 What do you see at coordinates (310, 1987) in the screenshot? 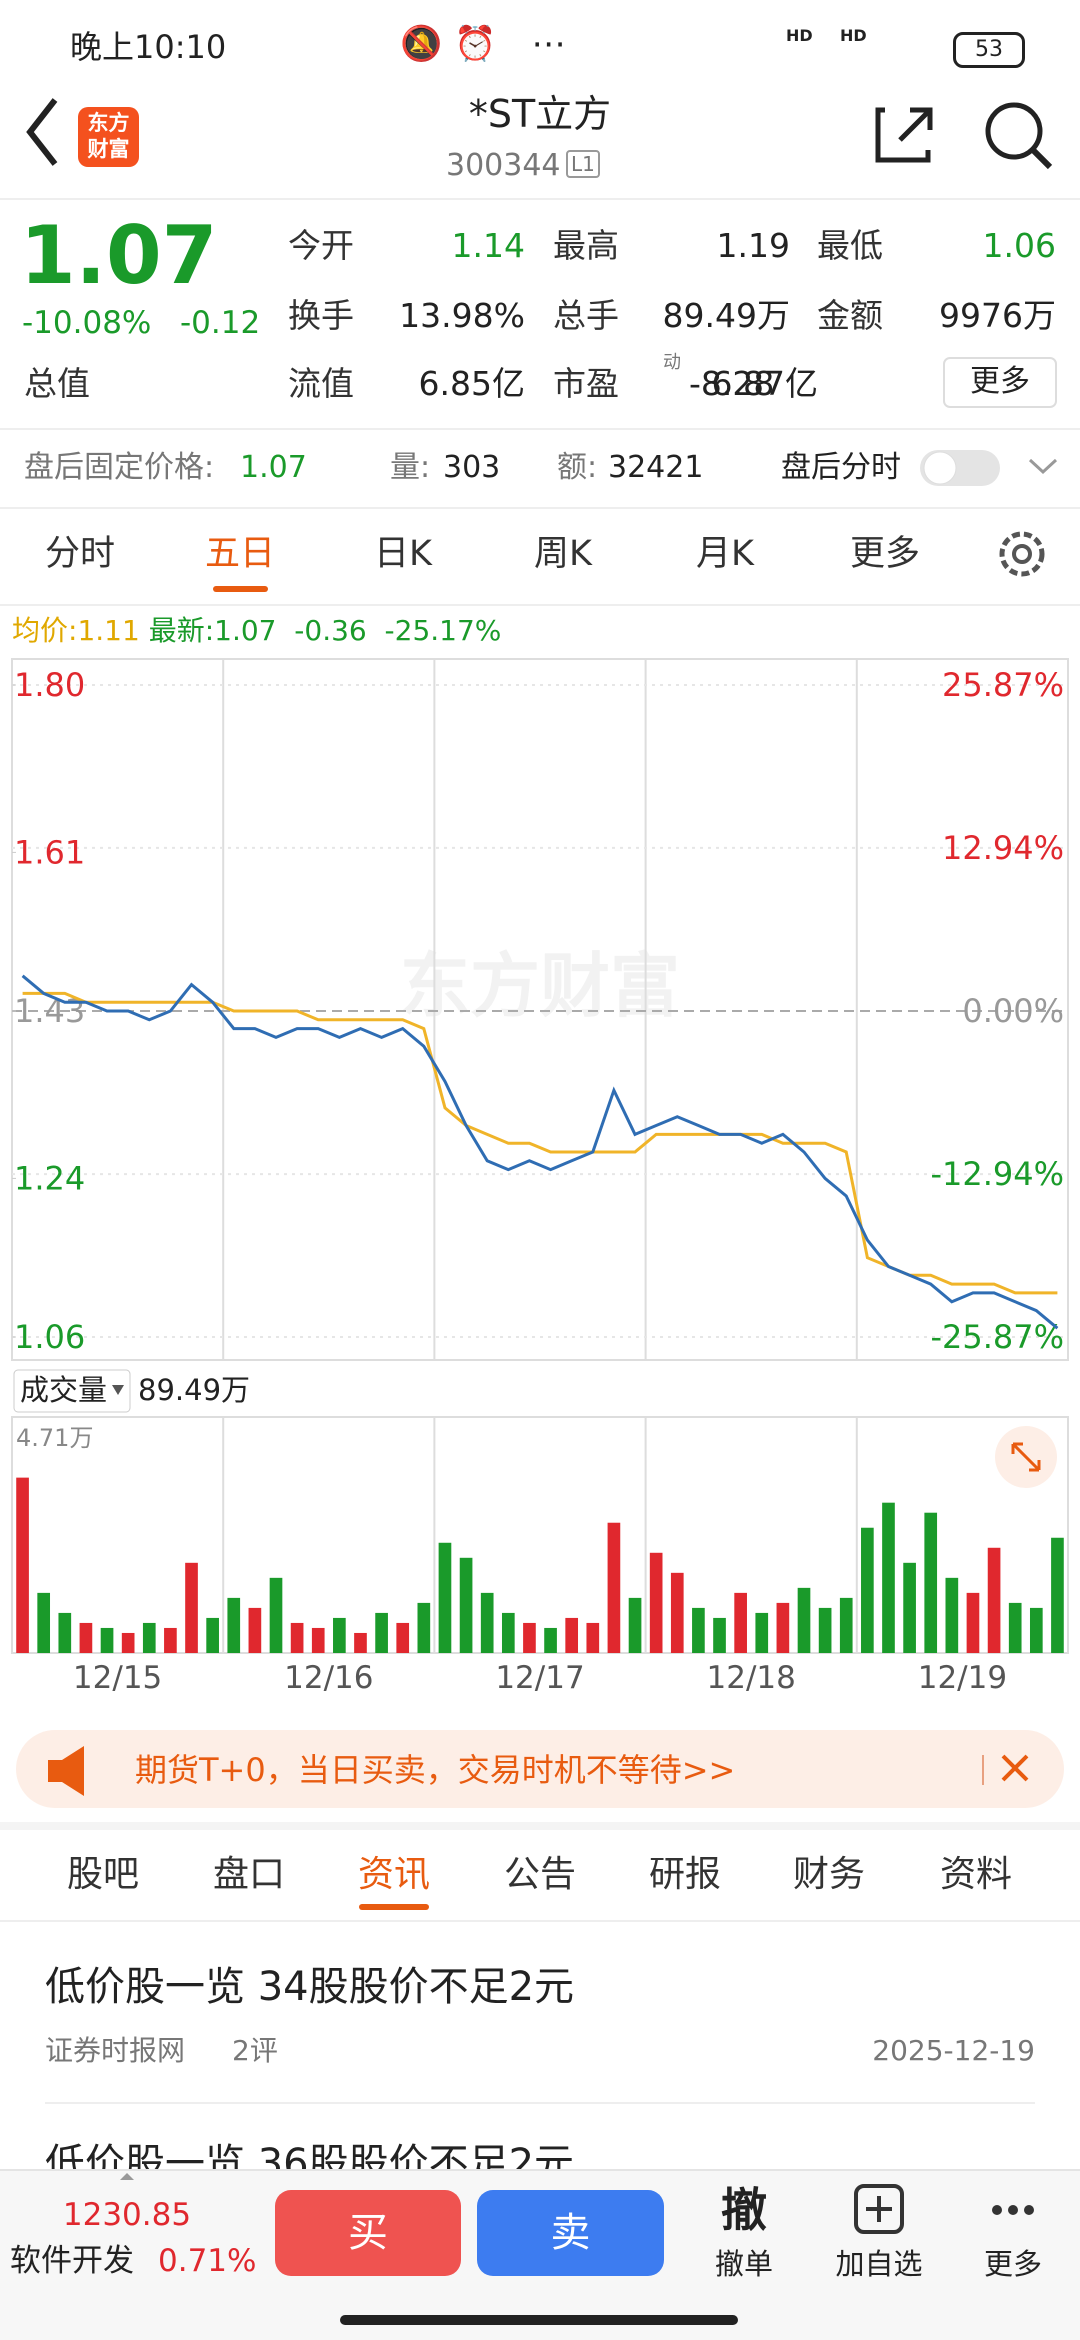
I see `news-title: 低价股一览 34股股价不足2元` at bounding box center [310, 1987].